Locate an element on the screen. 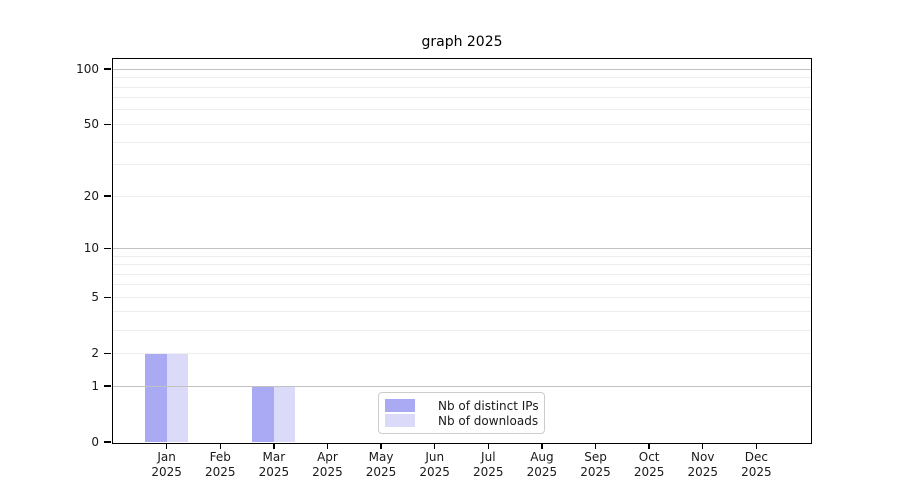  x-tick-nov is located at coordinates (703, 446).